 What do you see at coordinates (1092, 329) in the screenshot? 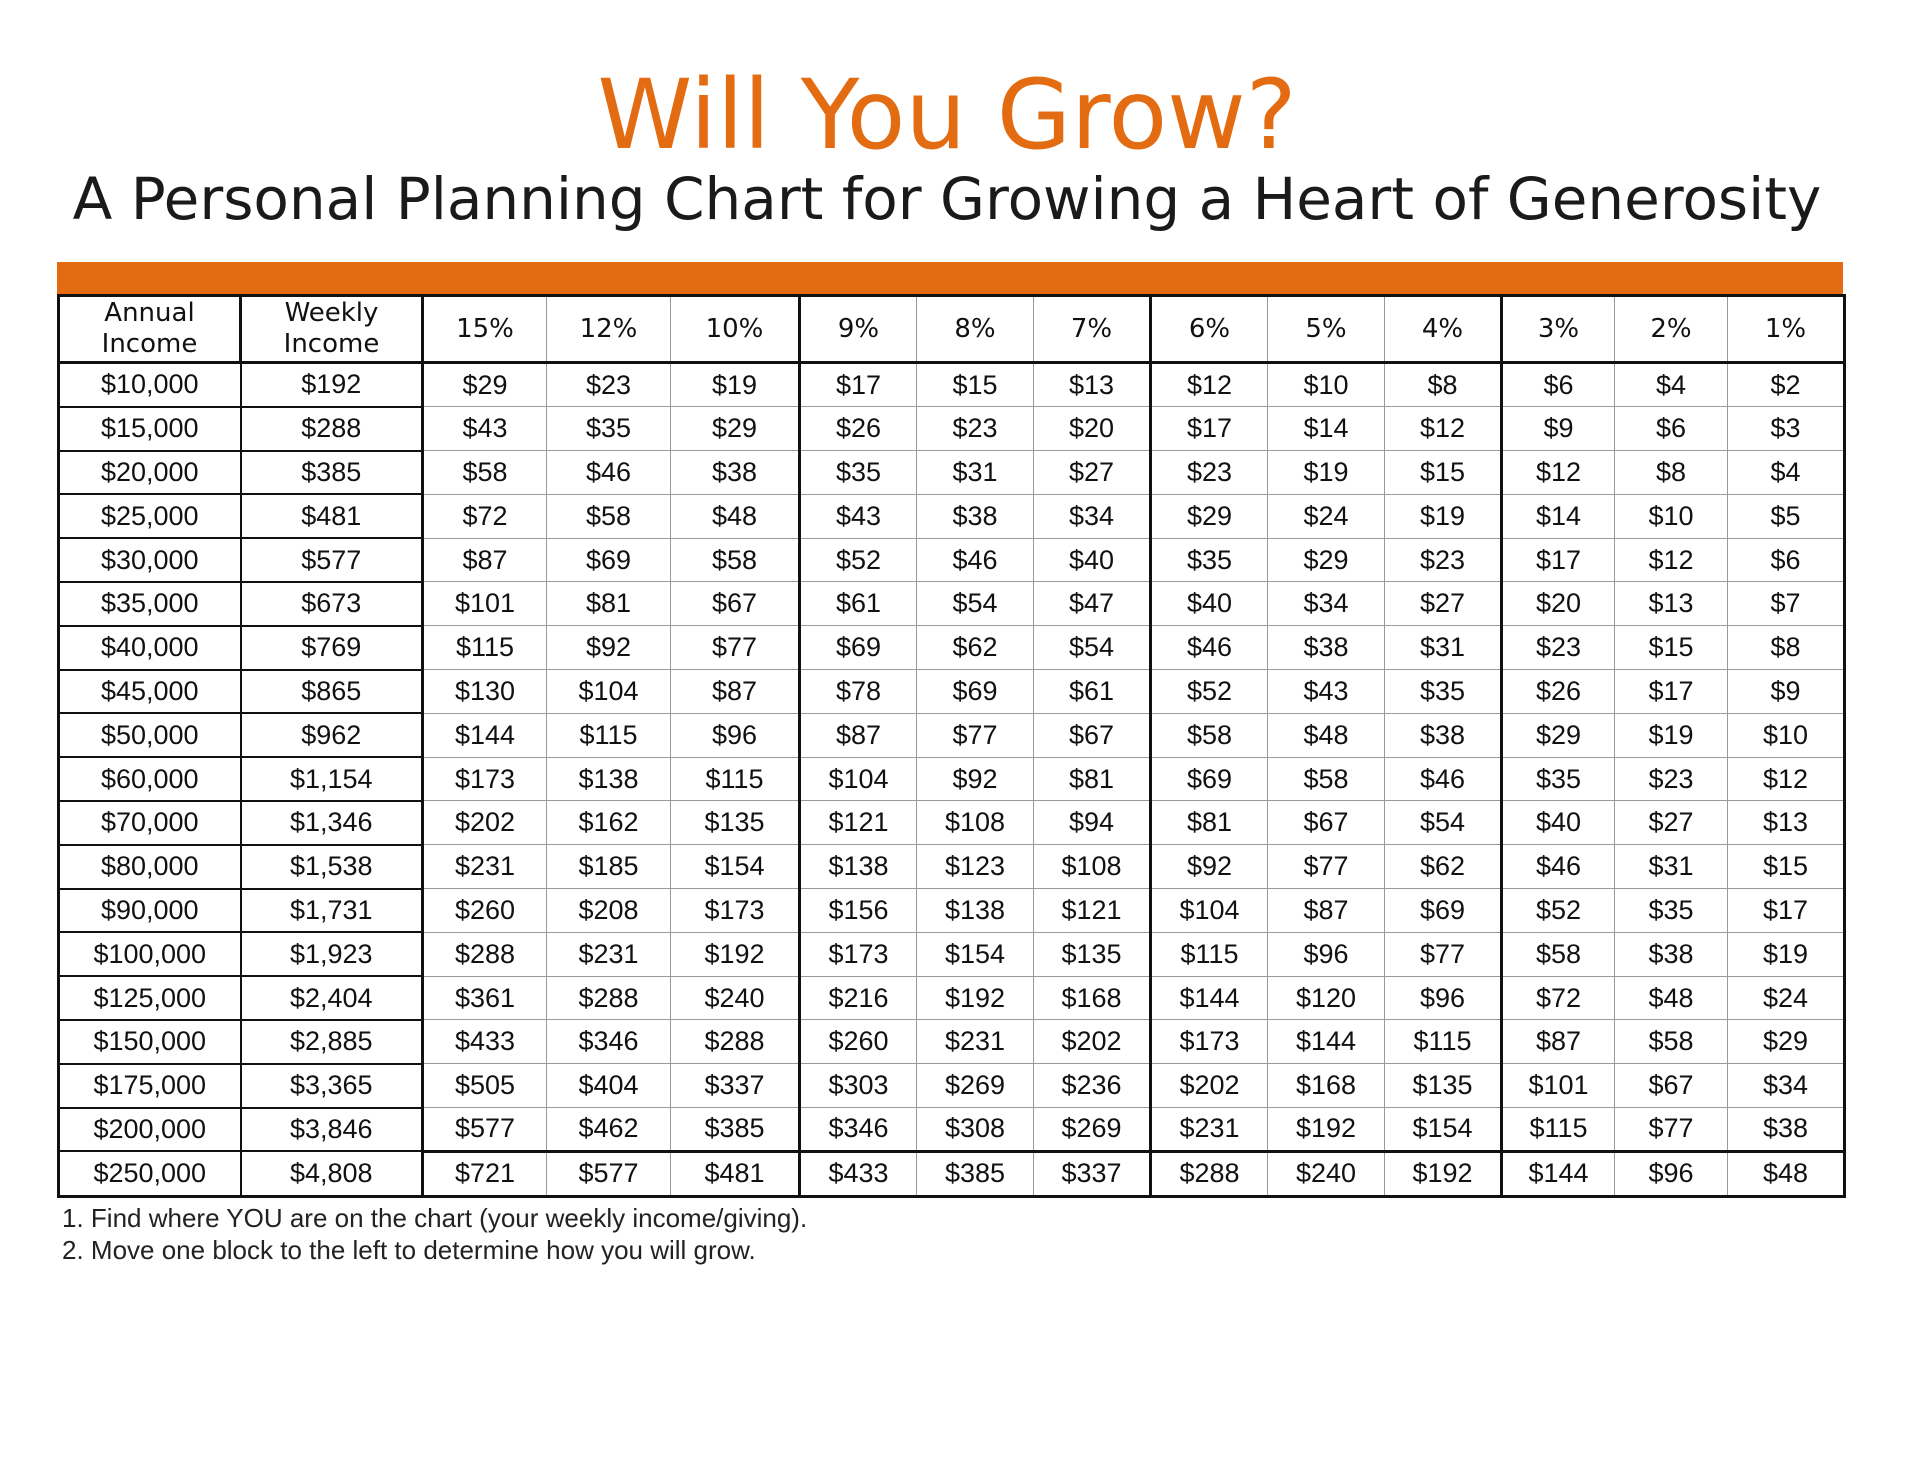
I see `percent-header: 7%` at bounding box center [1092, 329].